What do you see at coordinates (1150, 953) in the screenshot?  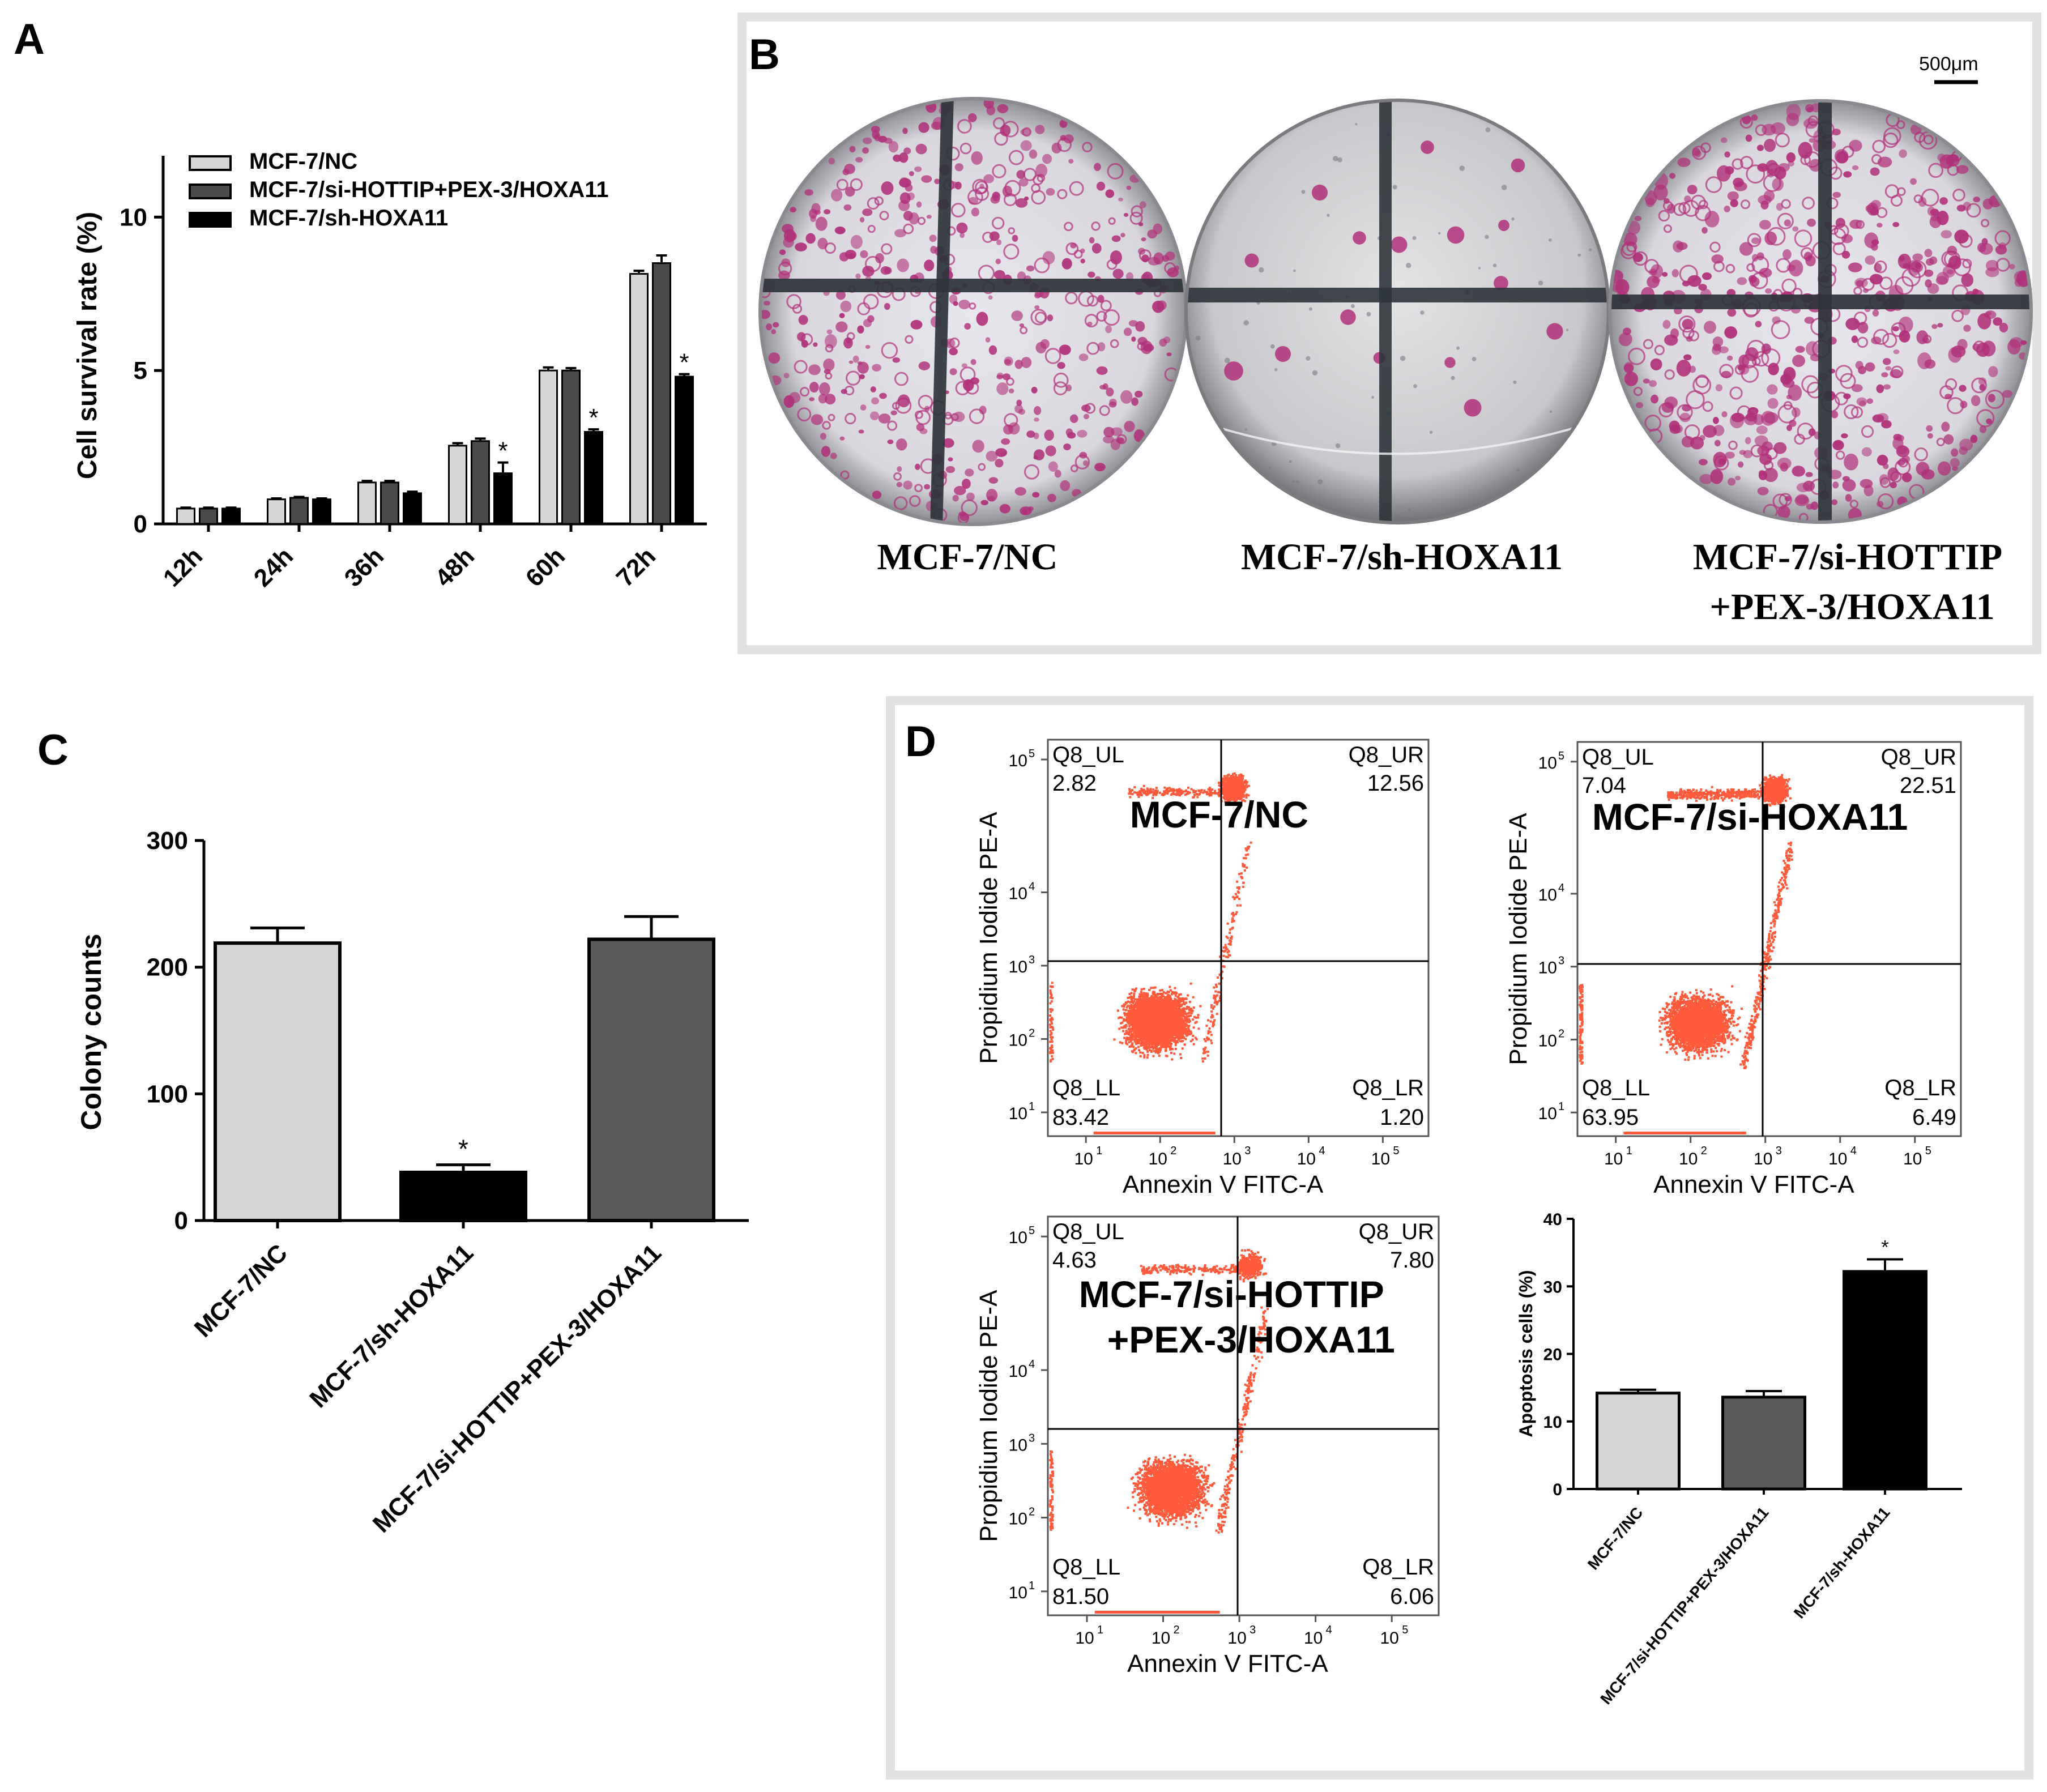 I see `dot-cloud` at bounding box center [1150, 953].